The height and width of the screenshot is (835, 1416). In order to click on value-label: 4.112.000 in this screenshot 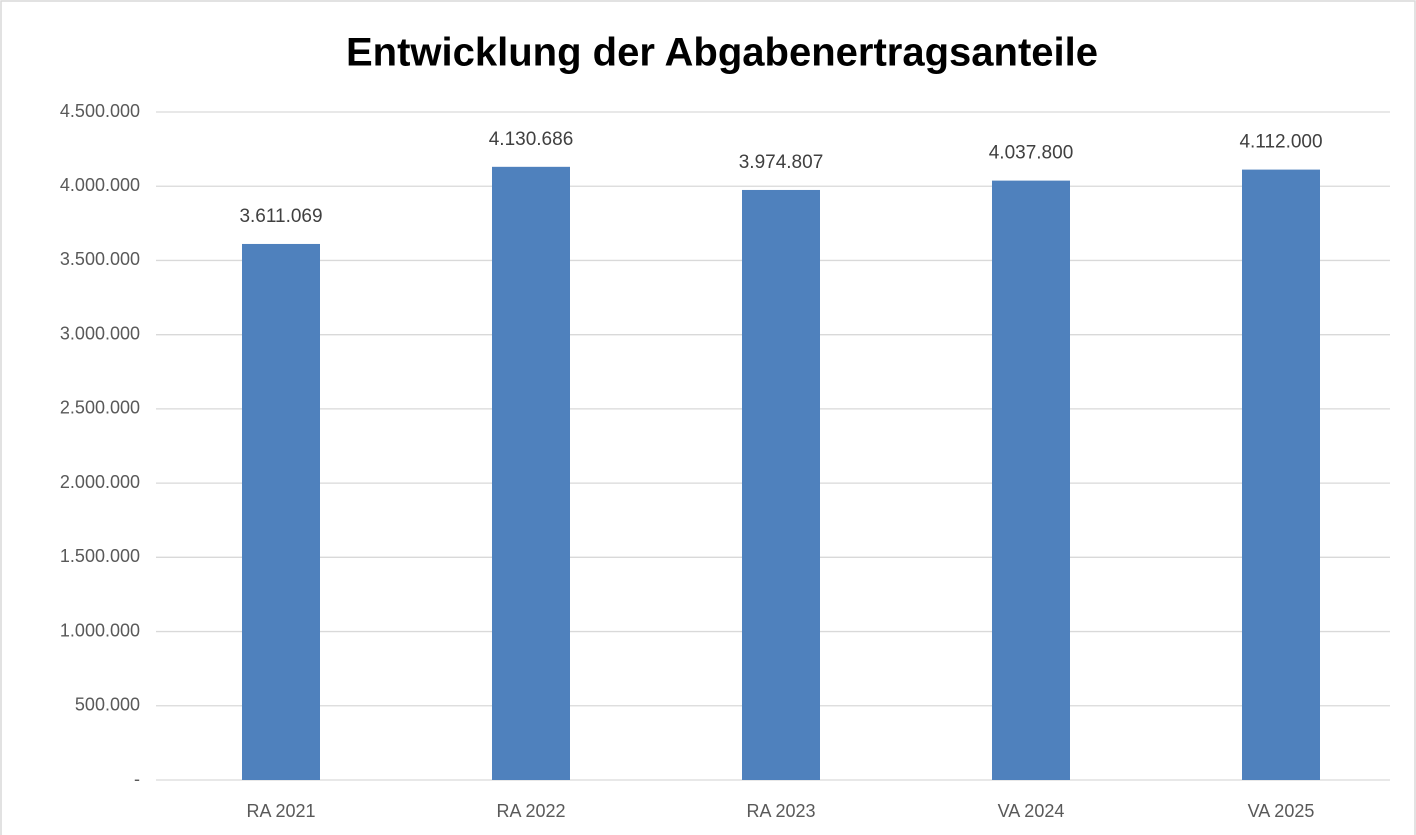, I will do `click(1280, 142)`.